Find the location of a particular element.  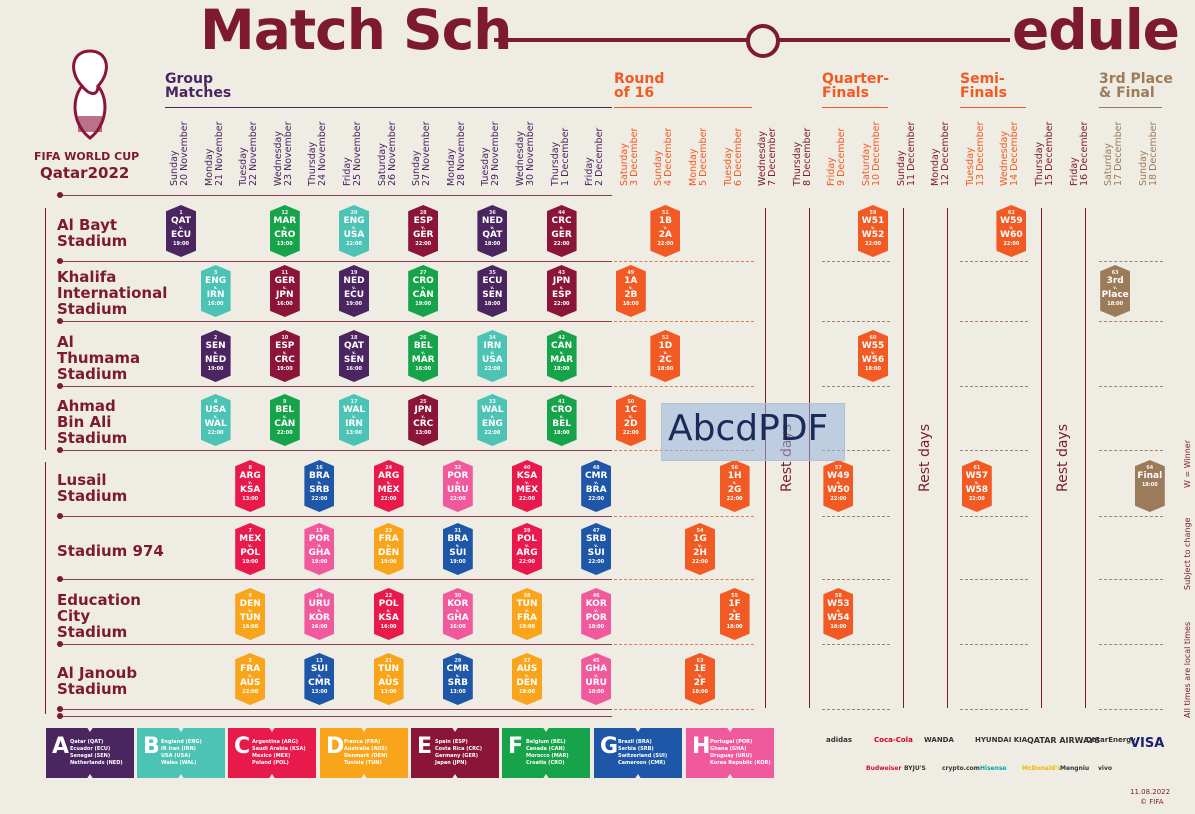

match-card: 7 MEX v. POL 19:00 is located at coordinates (250, 549).